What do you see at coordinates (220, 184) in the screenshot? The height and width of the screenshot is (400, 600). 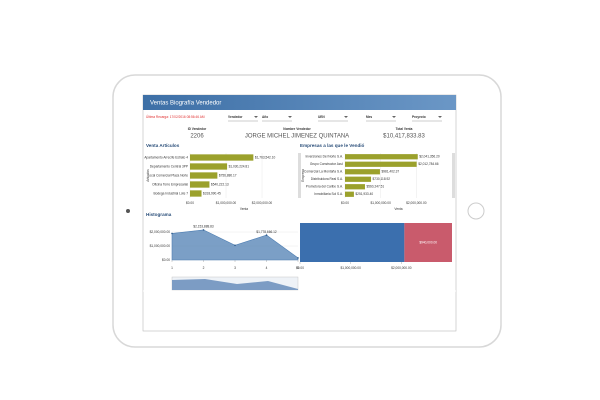 I see `data-label: $540,222.13` at bounding box center [220, 184].